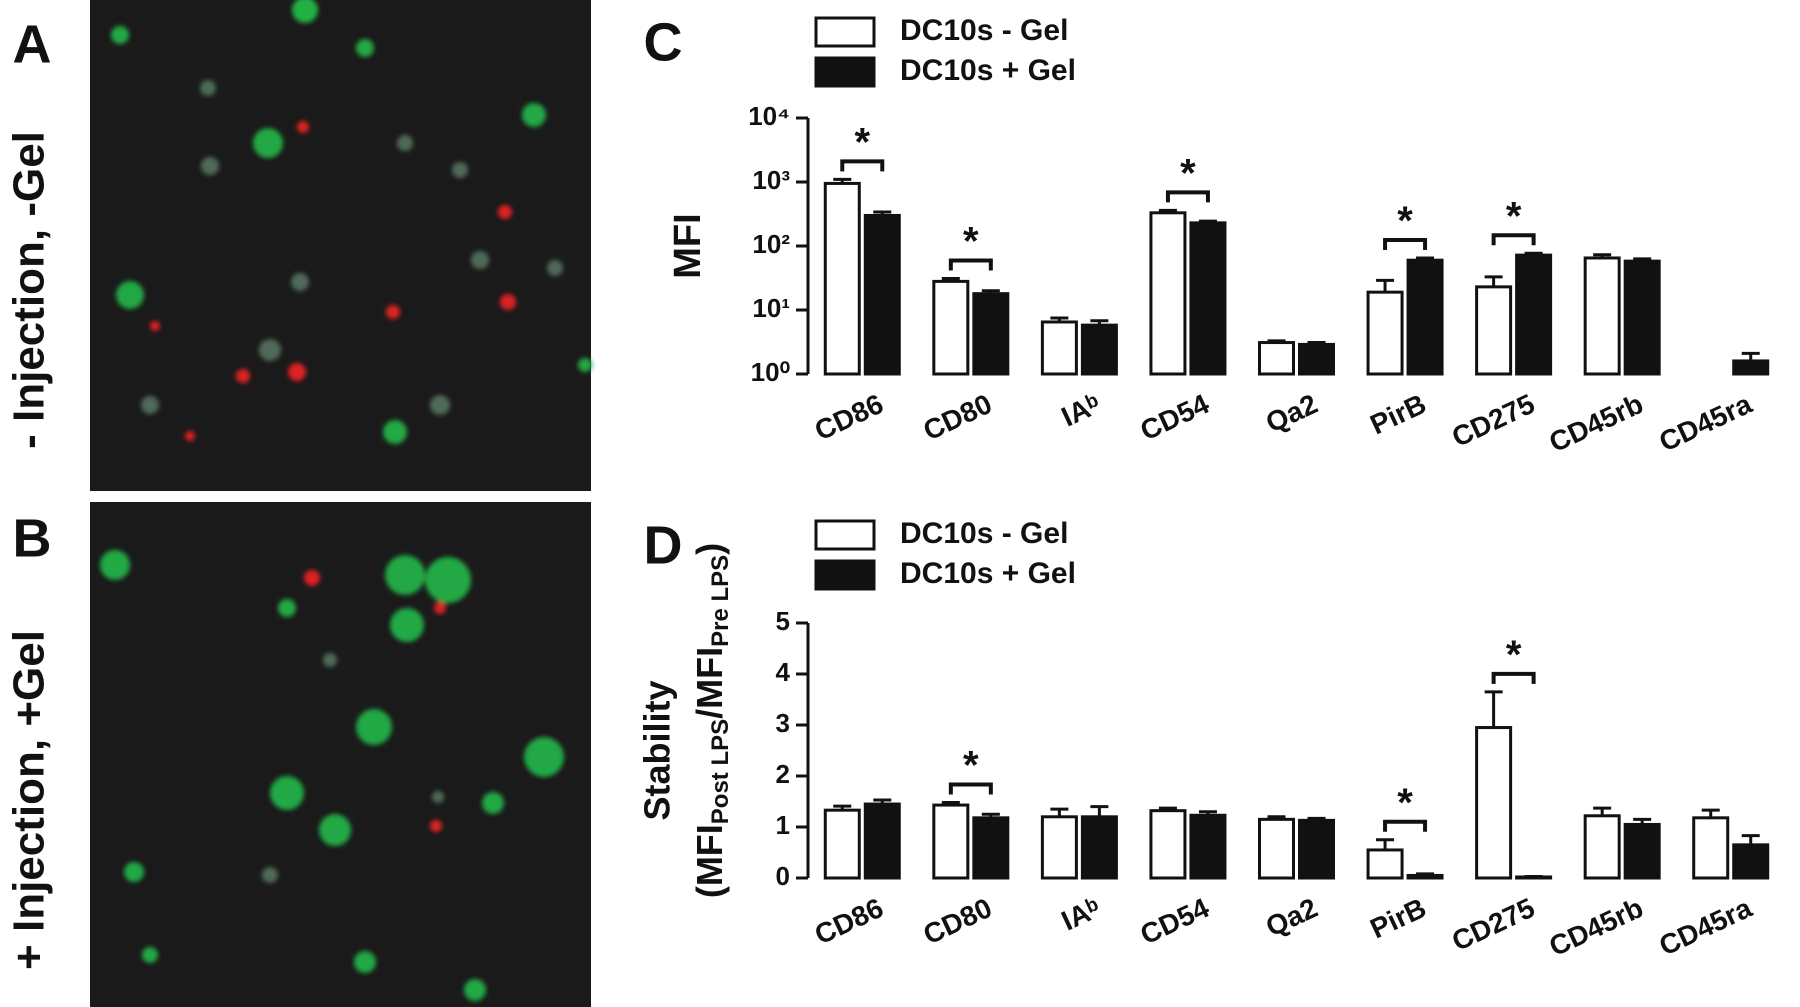  Describe the element at coordinates (771, 308) in the screenshot. I see `y-tick-label: 10¹` at that location.